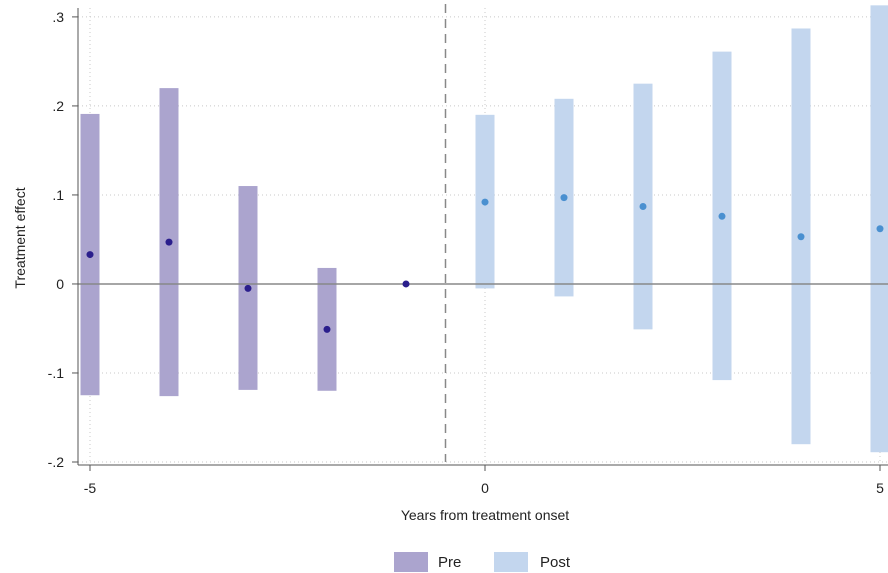 Image resolution: width=888 pixels, height=573 pixels. Describe the element at coordinates (58, 195) in the screenshot. I see `y-tick-label: .1` at that location.